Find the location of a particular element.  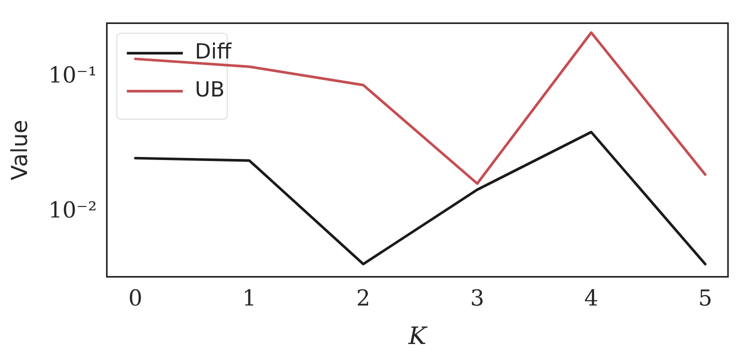

x-tick-label: 5 is located at coordinates (705, 299).